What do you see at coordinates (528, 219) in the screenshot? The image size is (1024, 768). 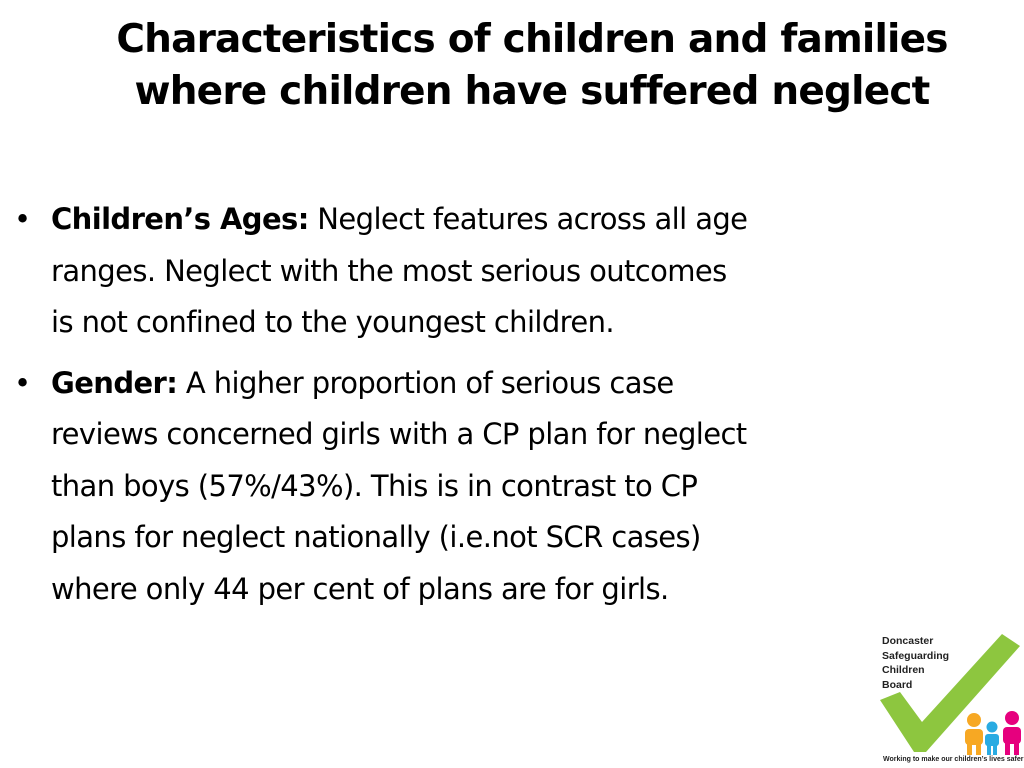 I see `bullet-text: Neglect features across all age` at bounding box center [528, 219].